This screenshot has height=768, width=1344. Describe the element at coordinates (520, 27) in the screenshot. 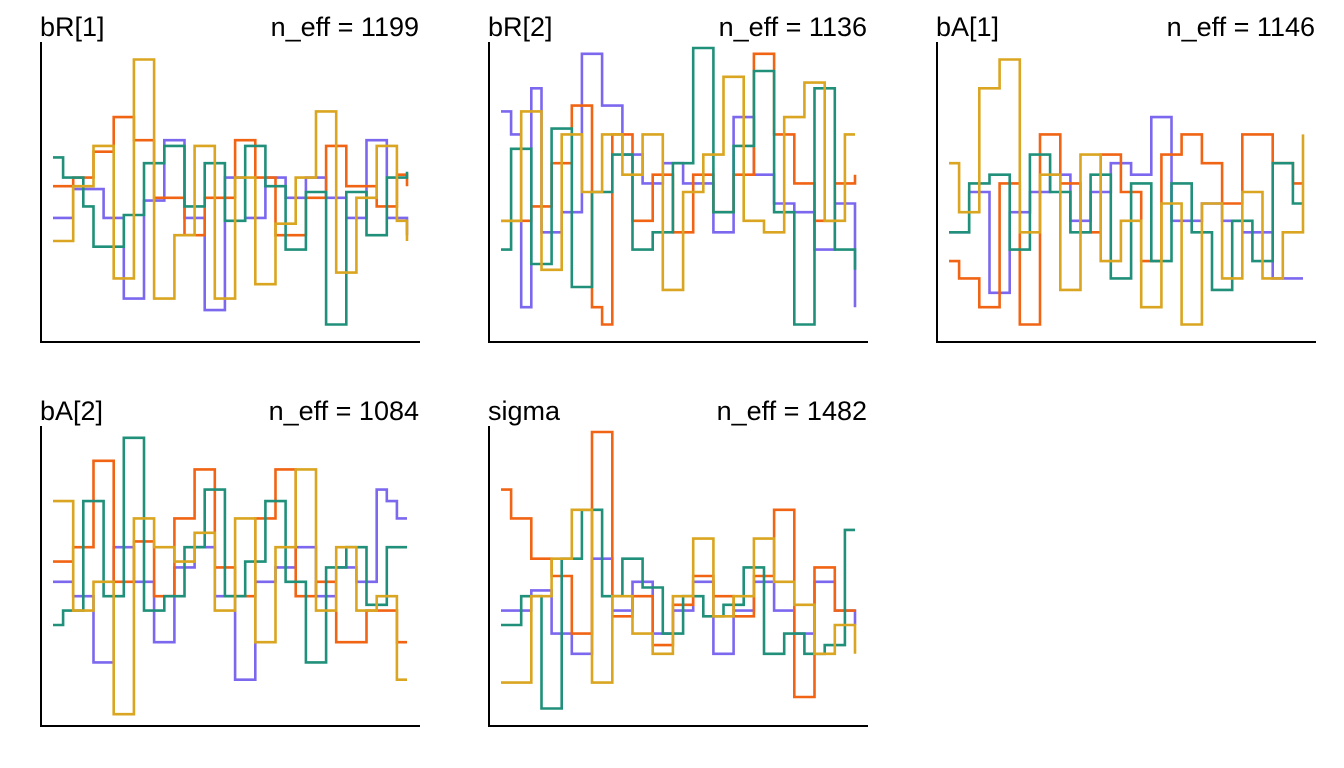

I see `panel-title: bR[2]` at that location.